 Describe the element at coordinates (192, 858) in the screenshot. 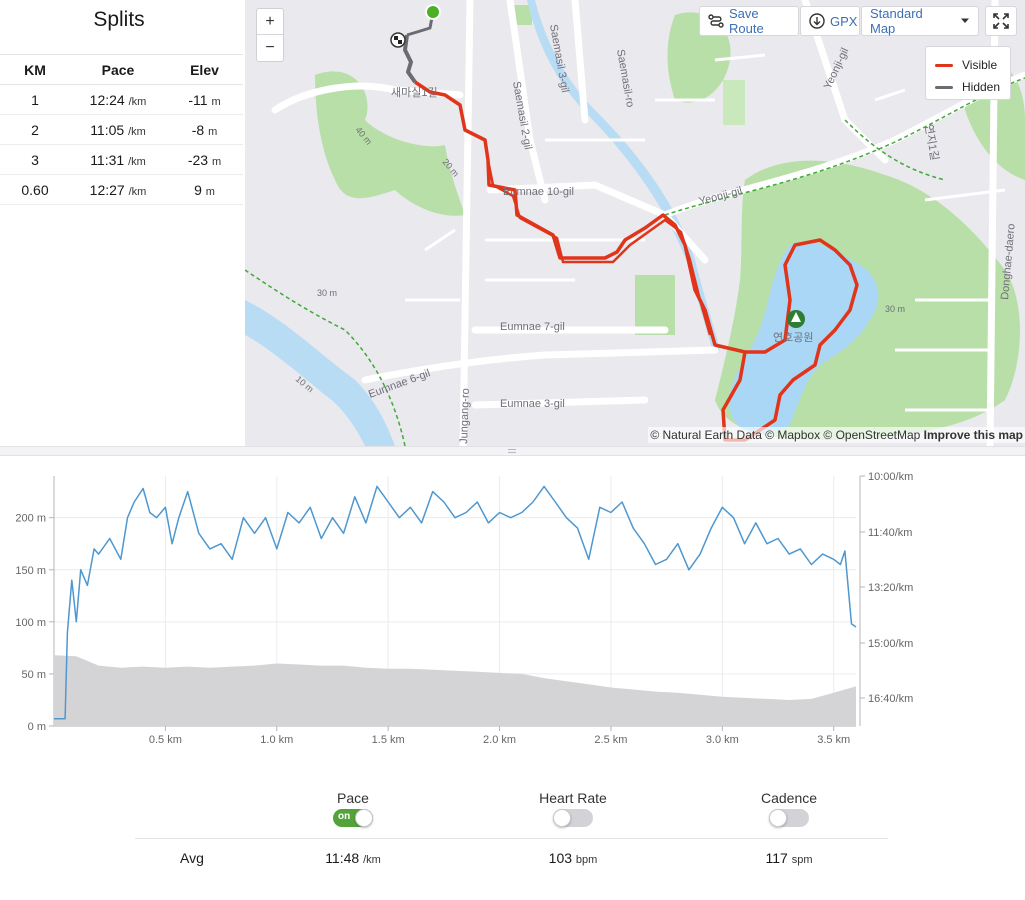

I see `avg-label: Avg` at that location.